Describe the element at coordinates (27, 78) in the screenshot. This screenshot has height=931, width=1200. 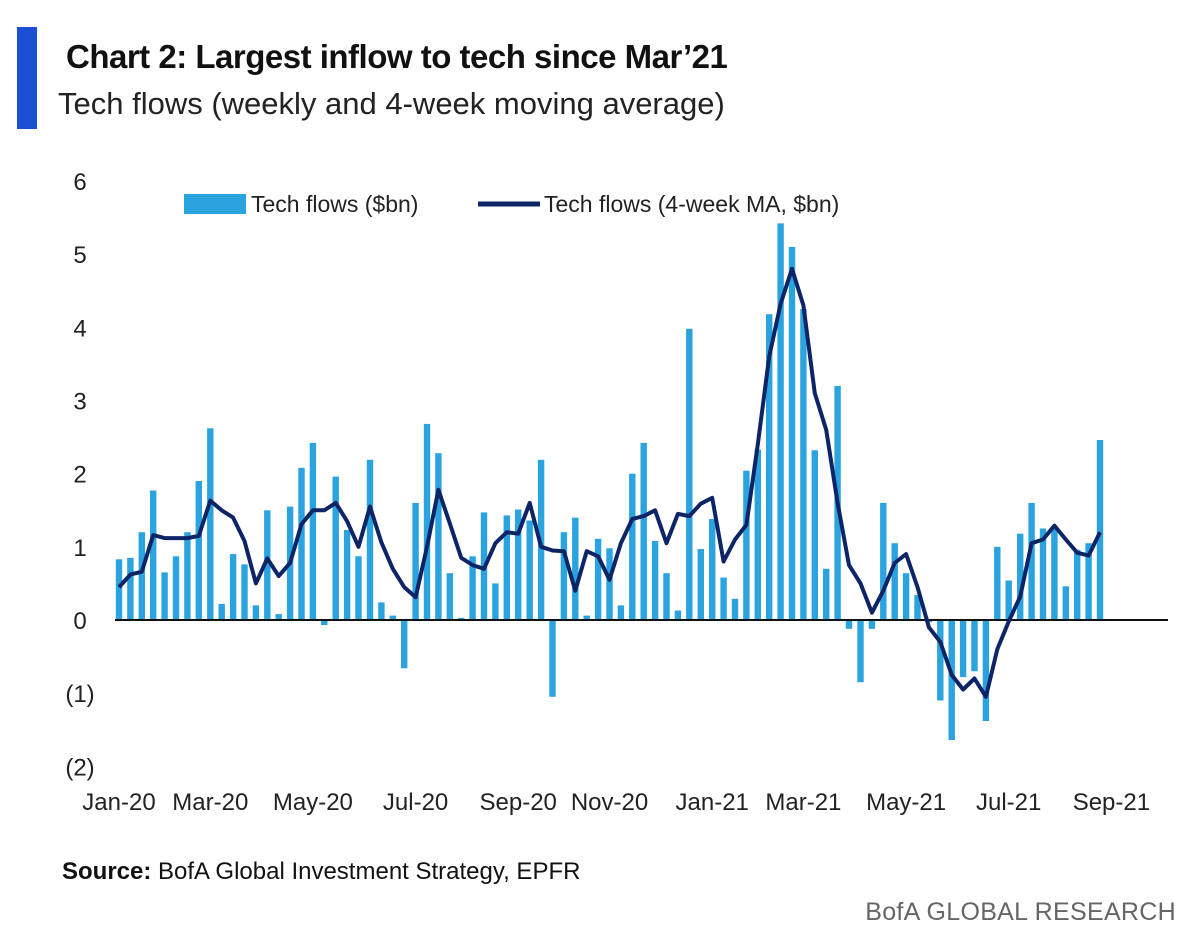
I see `title-accent-bar` at that location.